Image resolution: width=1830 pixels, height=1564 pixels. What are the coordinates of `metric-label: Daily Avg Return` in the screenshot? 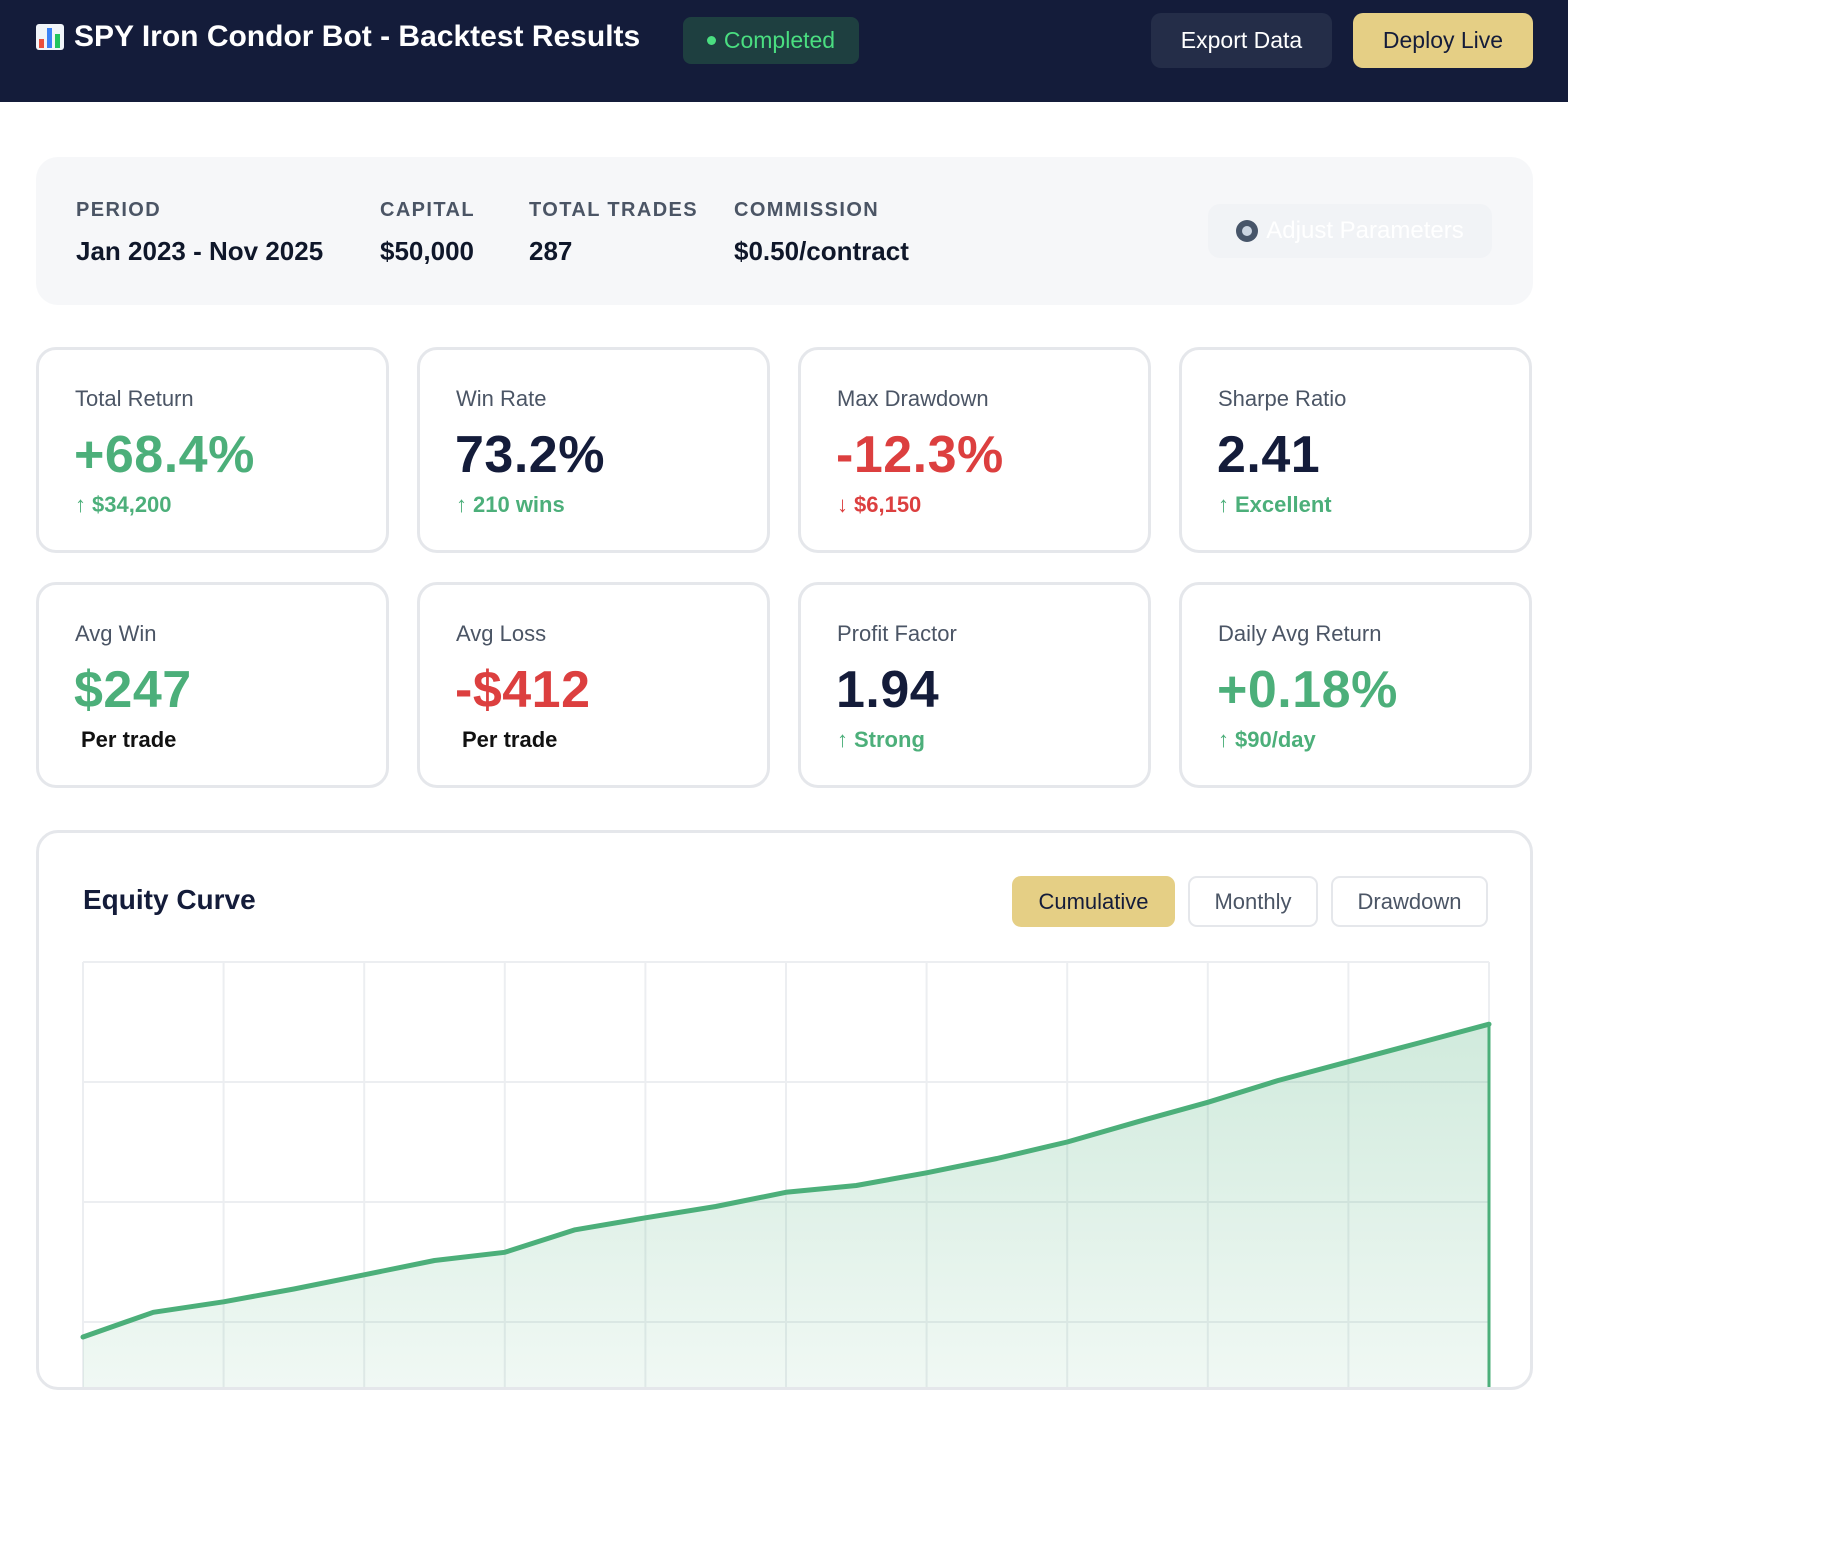 It's located at (1300, 633).